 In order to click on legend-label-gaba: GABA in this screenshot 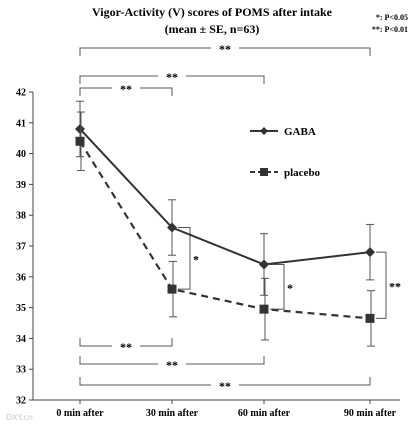, I will do `click(300, 132)`.